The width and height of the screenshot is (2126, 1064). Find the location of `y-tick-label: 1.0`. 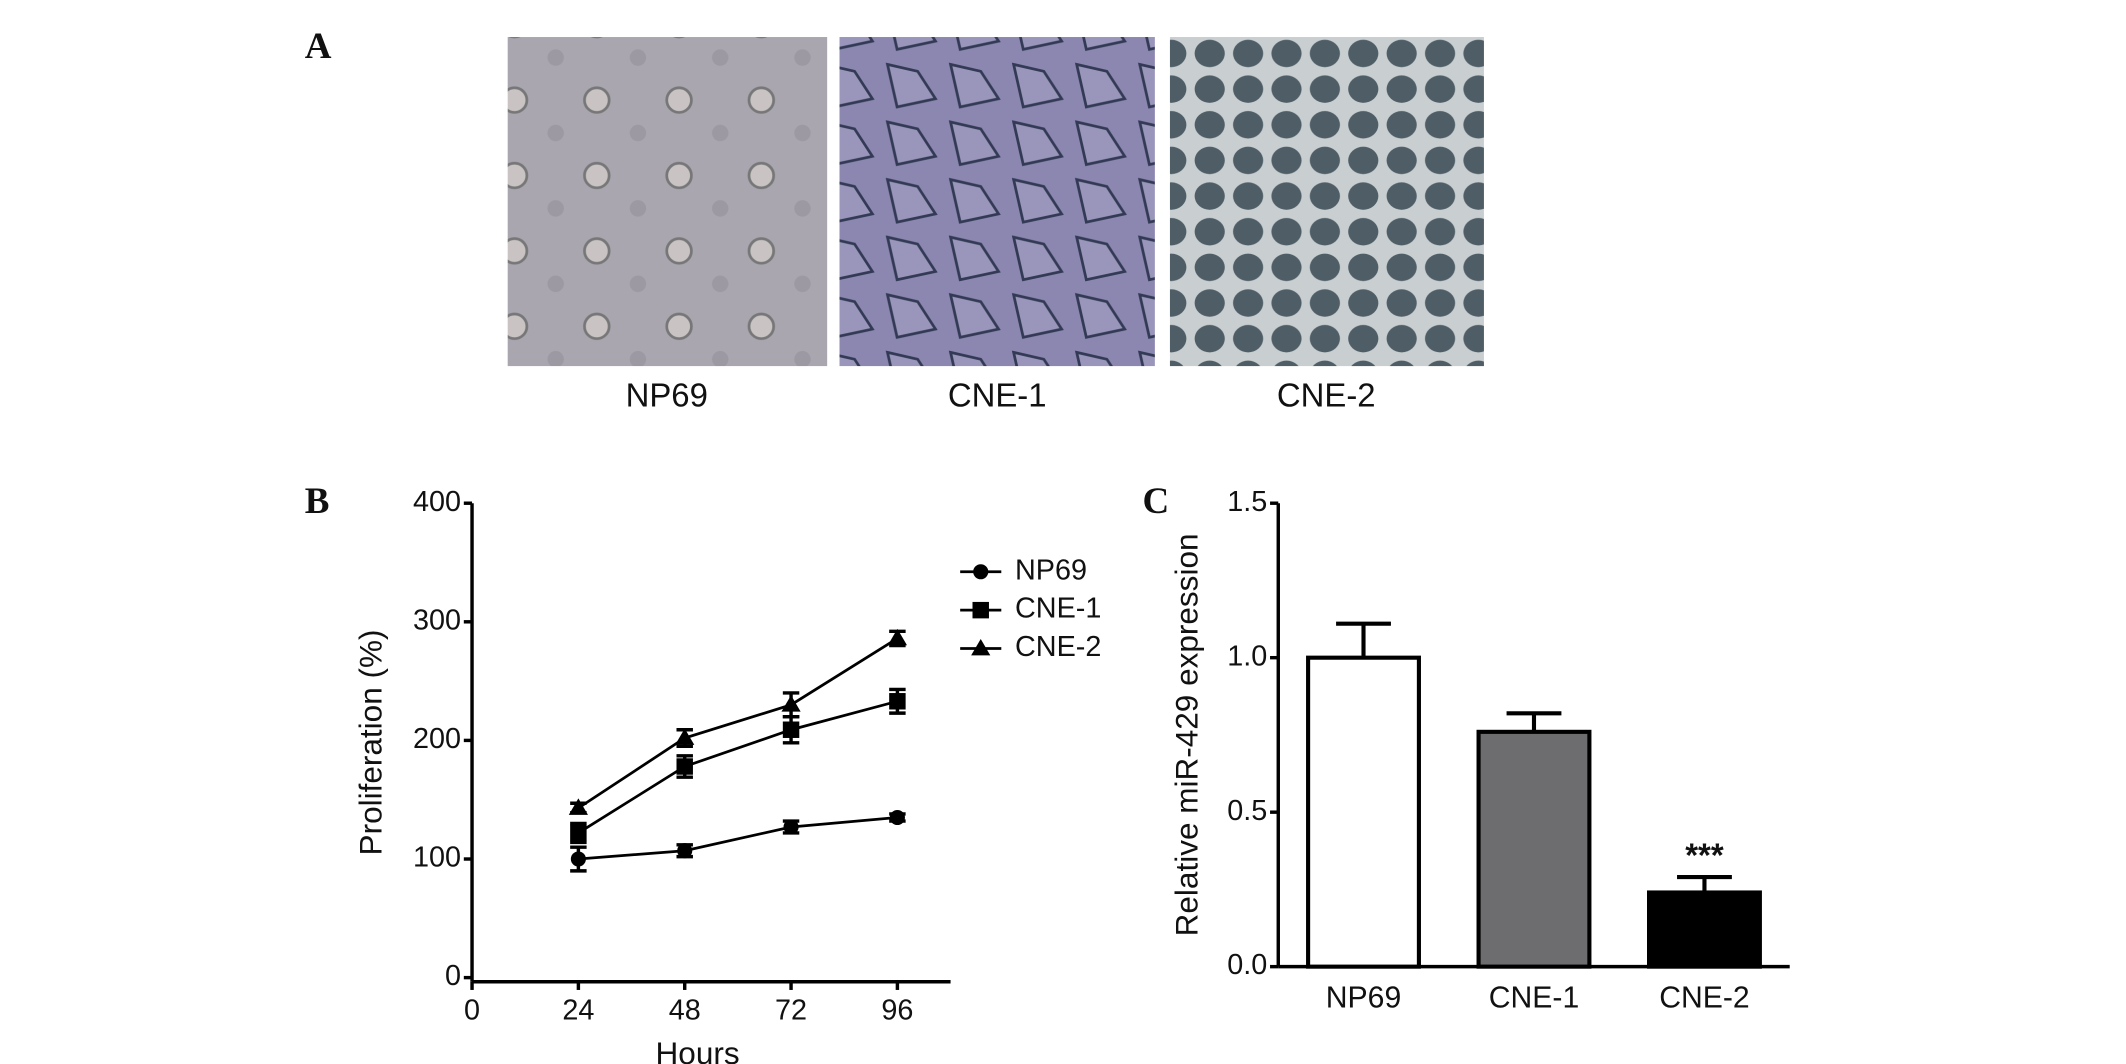

y-tick-label: 1.0 is located at coordinates (1247, 656).